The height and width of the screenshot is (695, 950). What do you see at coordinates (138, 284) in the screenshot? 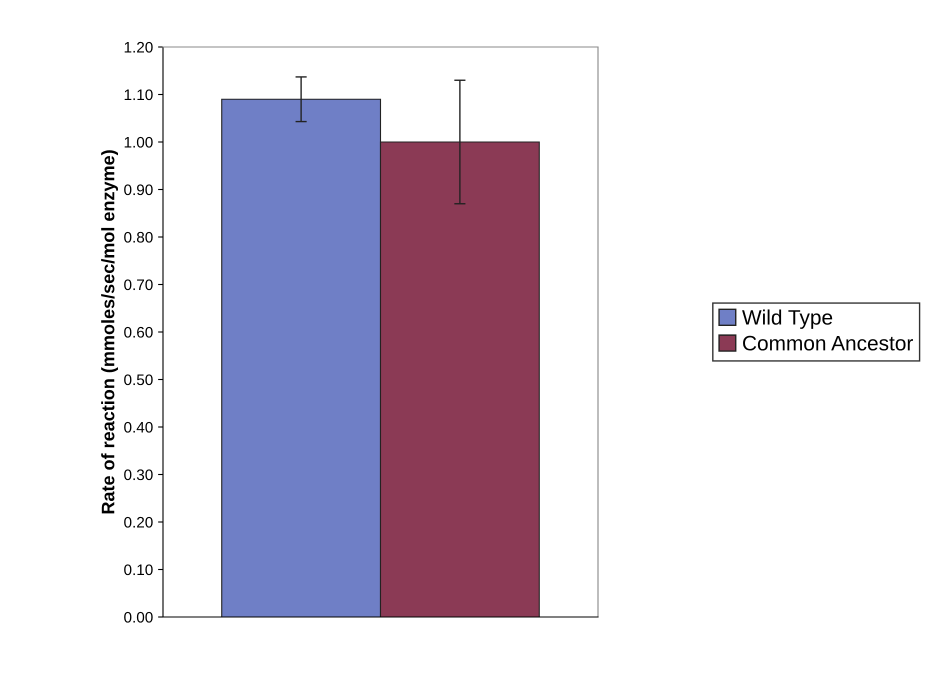
I see `y-tick-label: 0.70` at bounding box center [138, 284].